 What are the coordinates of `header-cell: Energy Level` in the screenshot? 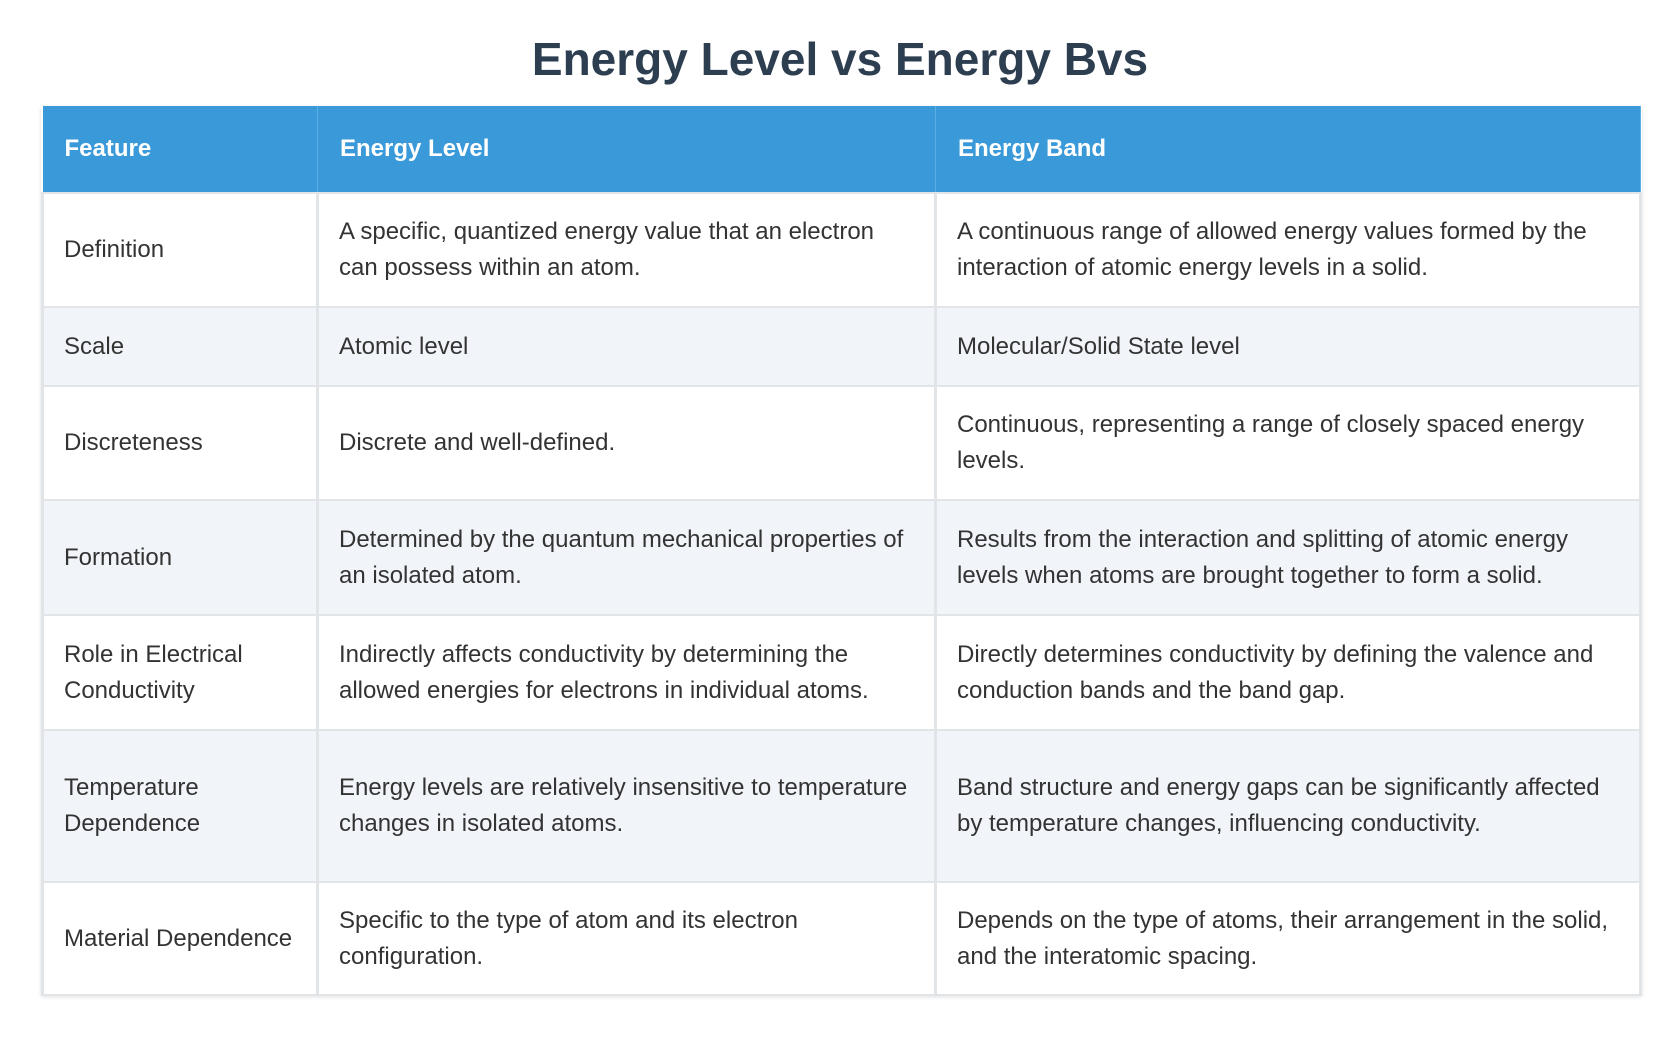 It's located at (626, 149).